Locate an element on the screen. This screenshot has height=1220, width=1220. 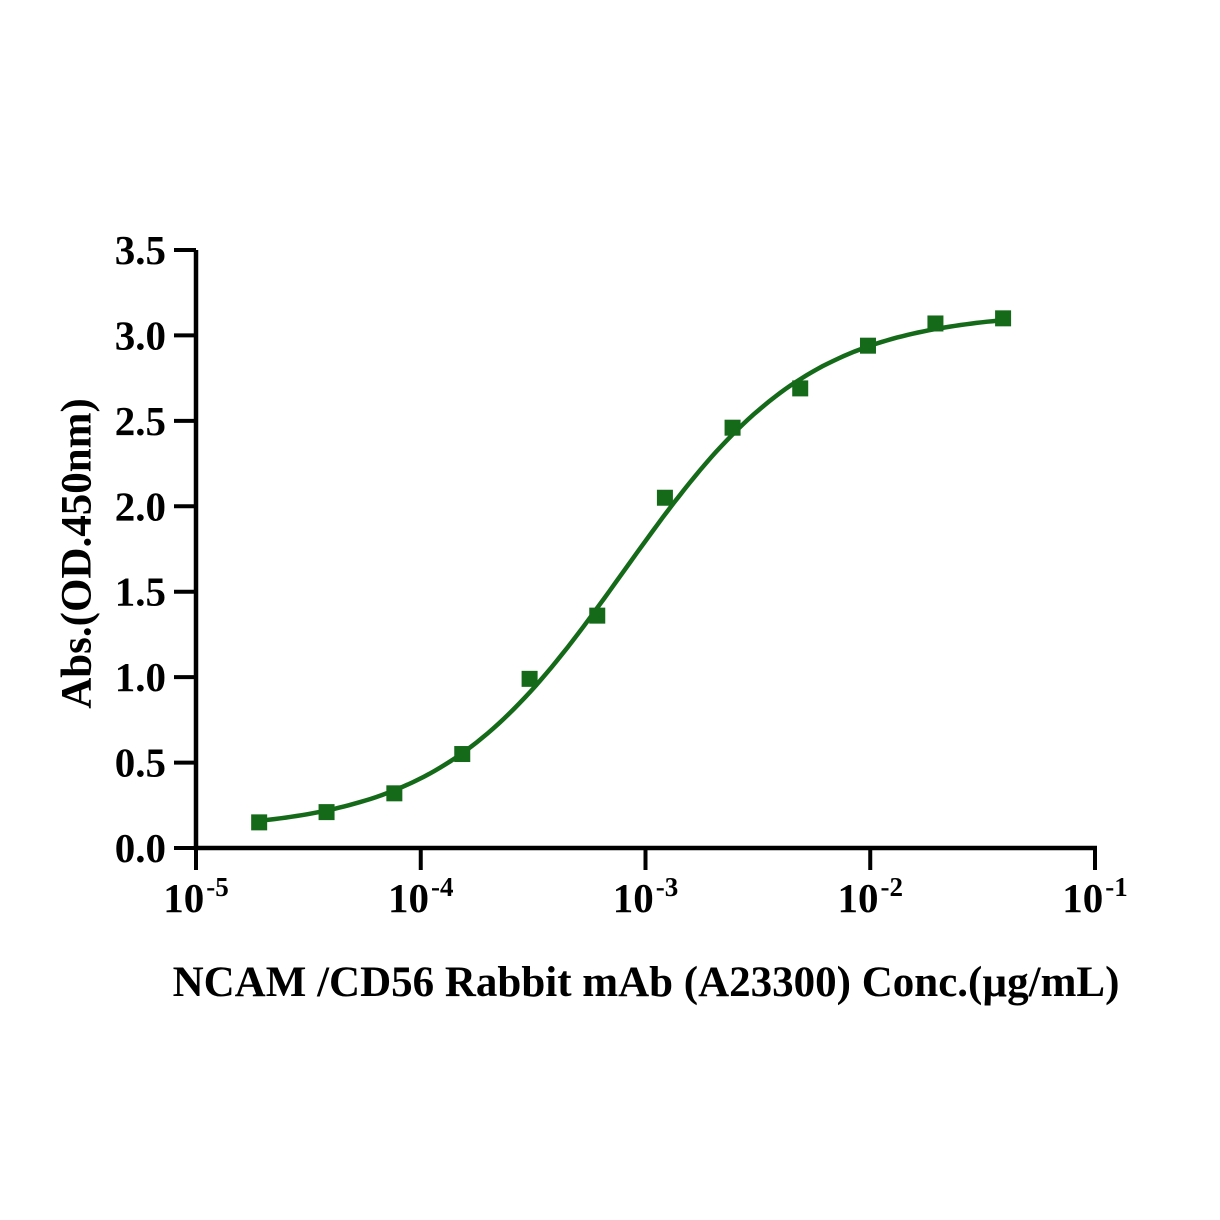
y-tick-label: 1.0 is located at coordinates (140, 677).